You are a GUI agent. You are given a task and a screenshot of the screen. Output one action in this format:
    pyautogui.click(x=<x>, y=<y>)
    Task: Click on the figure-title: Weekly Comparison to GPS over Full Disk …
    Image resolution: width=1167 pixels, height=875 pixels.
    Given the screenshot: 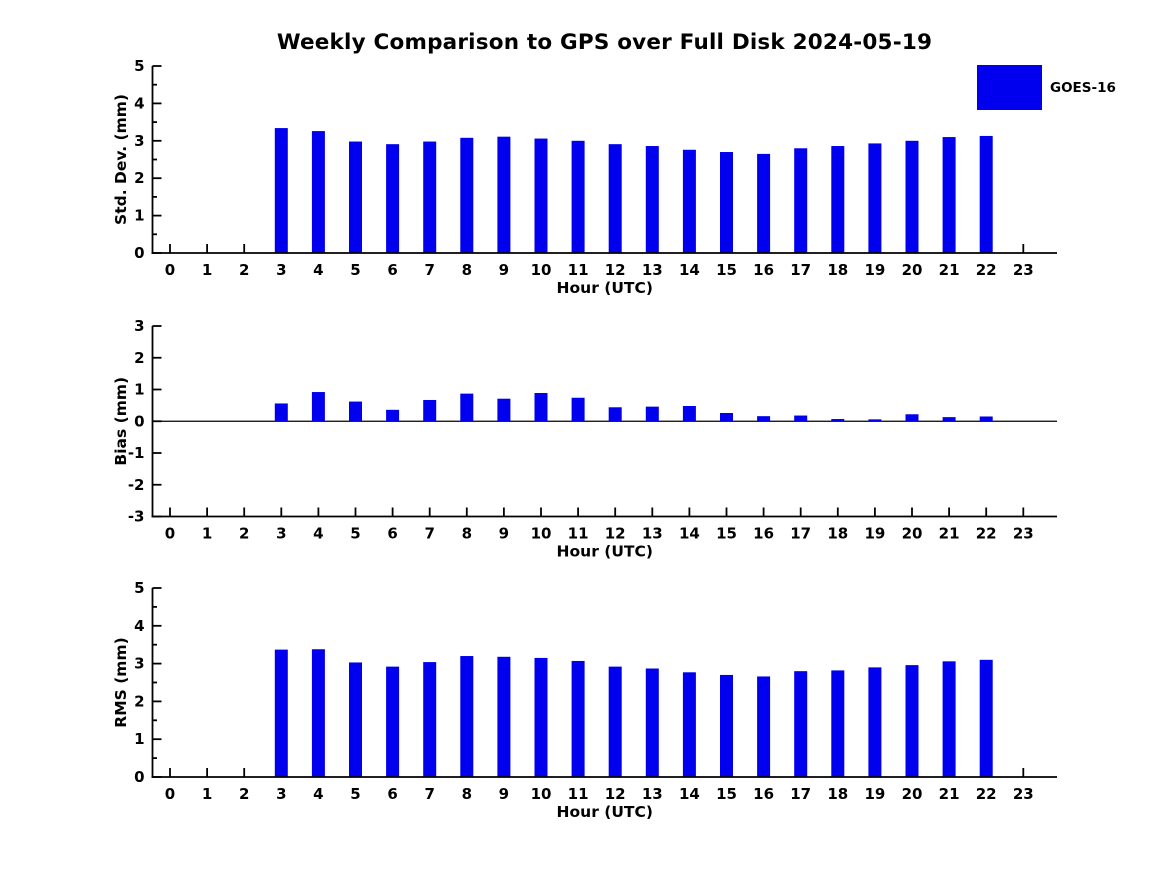 What is the action you would take?
    pyautogui.click(x=604, y=42)
    